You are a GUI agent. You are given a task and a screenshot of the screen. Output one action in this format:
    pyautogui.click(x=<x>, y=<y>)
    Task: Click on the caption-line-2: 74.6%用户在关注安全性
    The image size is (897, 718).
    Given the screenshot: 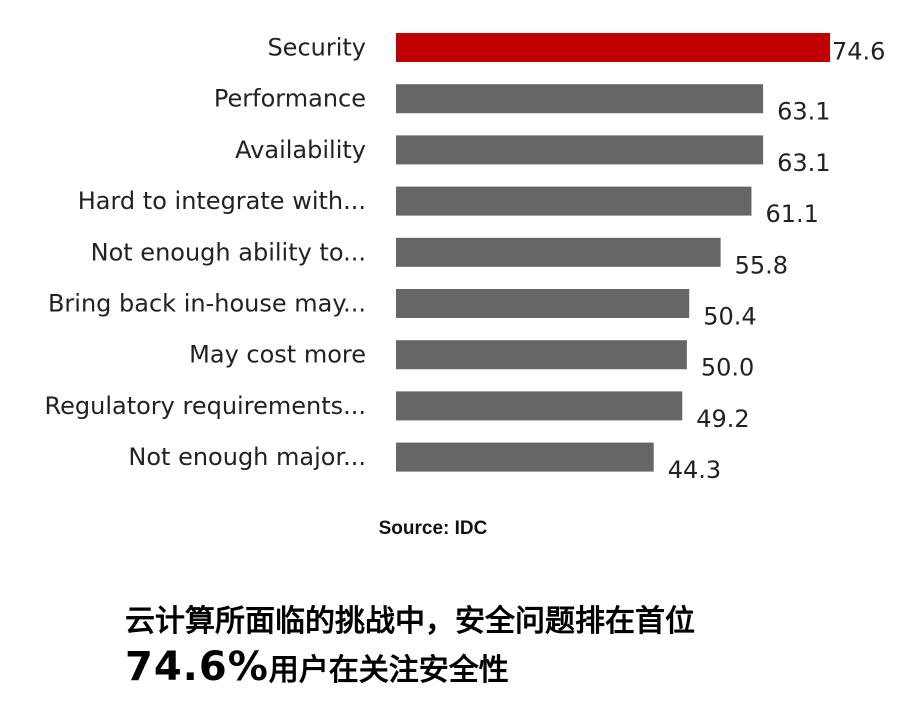 What is the action you would take?
    pyautogui.click(x=317, y=667)
    